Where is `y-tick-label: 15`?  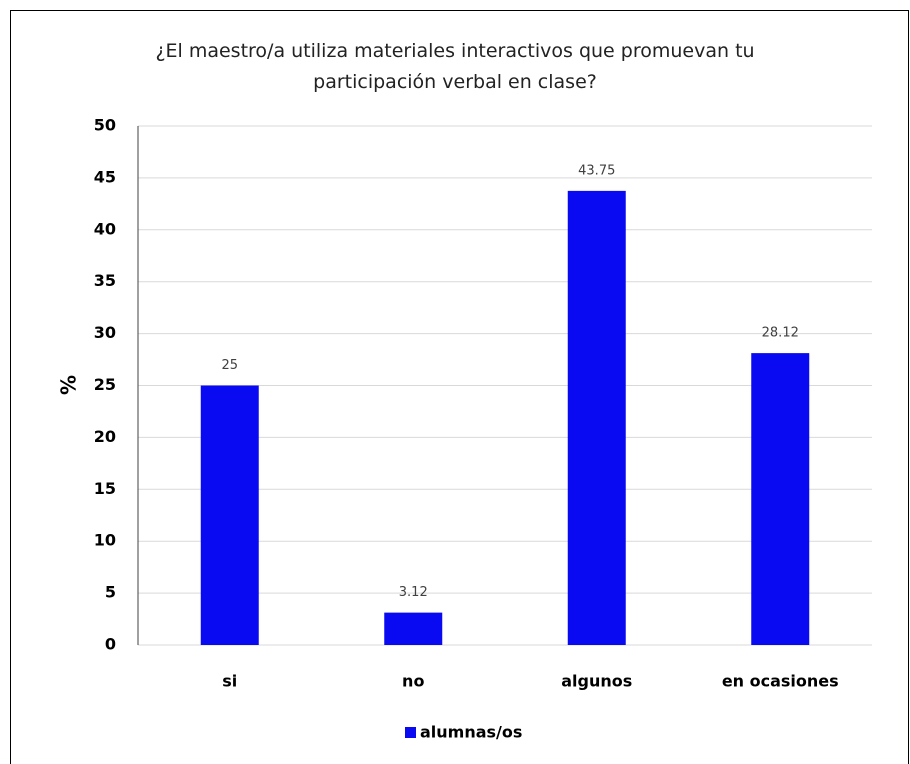
y-tick-label: 15 is located at coordinates (105, 488).